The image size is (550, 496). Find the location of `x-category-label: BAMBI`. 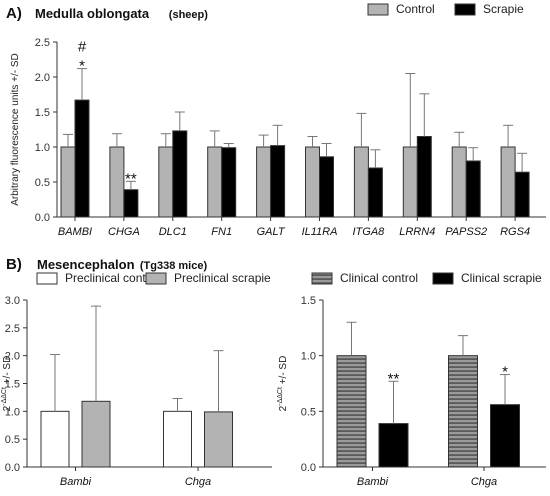

x-category-label: BAMBI is located at coordinates (75, 232).